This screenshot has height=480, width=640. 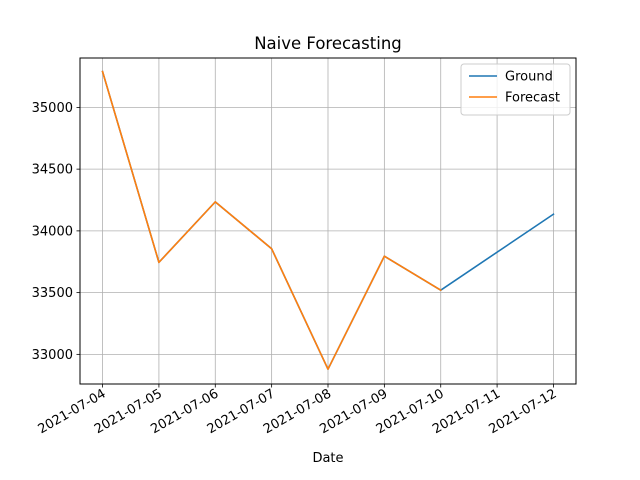 I want to click on x-axis-label: Date, so click(x=327, y=458).